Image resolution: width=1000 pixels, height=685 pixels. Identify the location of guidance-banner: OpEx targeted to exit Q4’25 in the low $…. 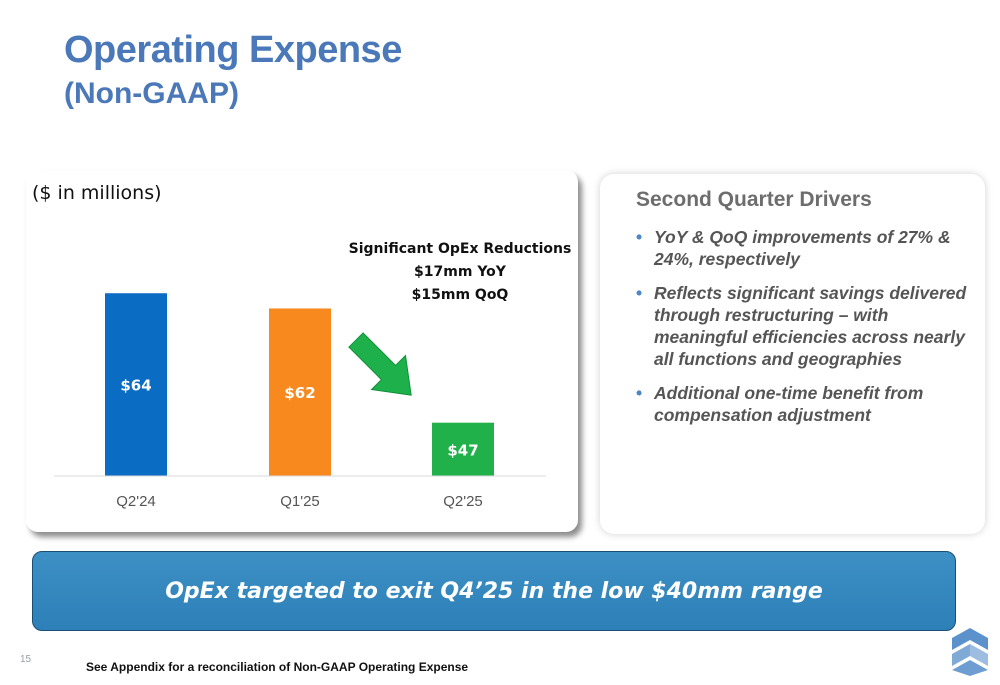
(494, 591).